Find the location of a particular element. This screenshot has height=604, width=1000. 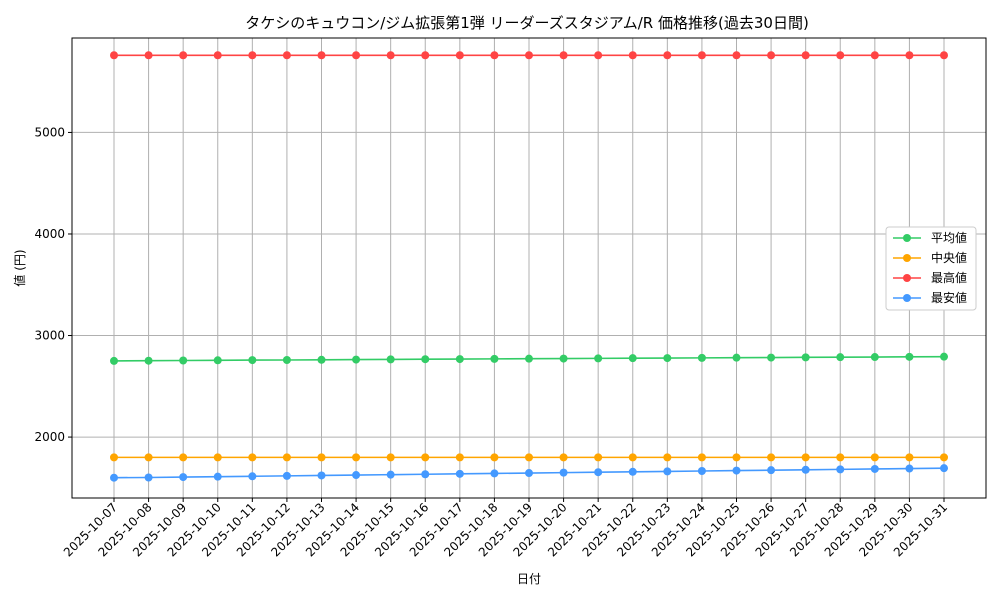

legend-label: 中央値 is located at coordinates (949, 257).